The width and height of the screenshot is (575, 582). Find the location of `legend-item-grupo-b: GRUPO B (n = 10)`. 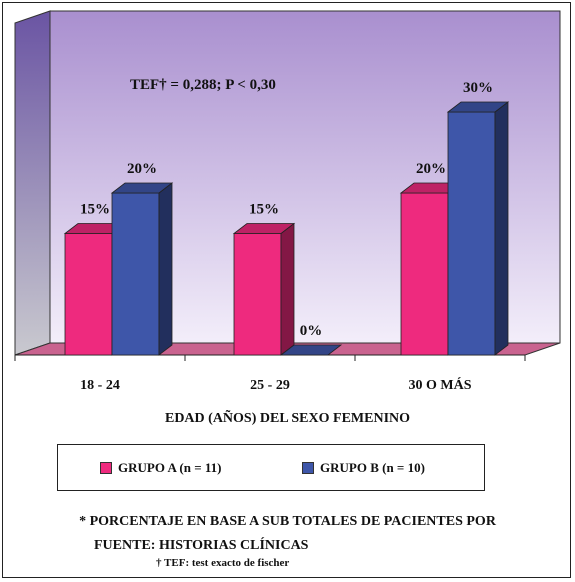

legend-item-grupo-b: GRUPO B (n = 10) is located at coordinates (363, 468).